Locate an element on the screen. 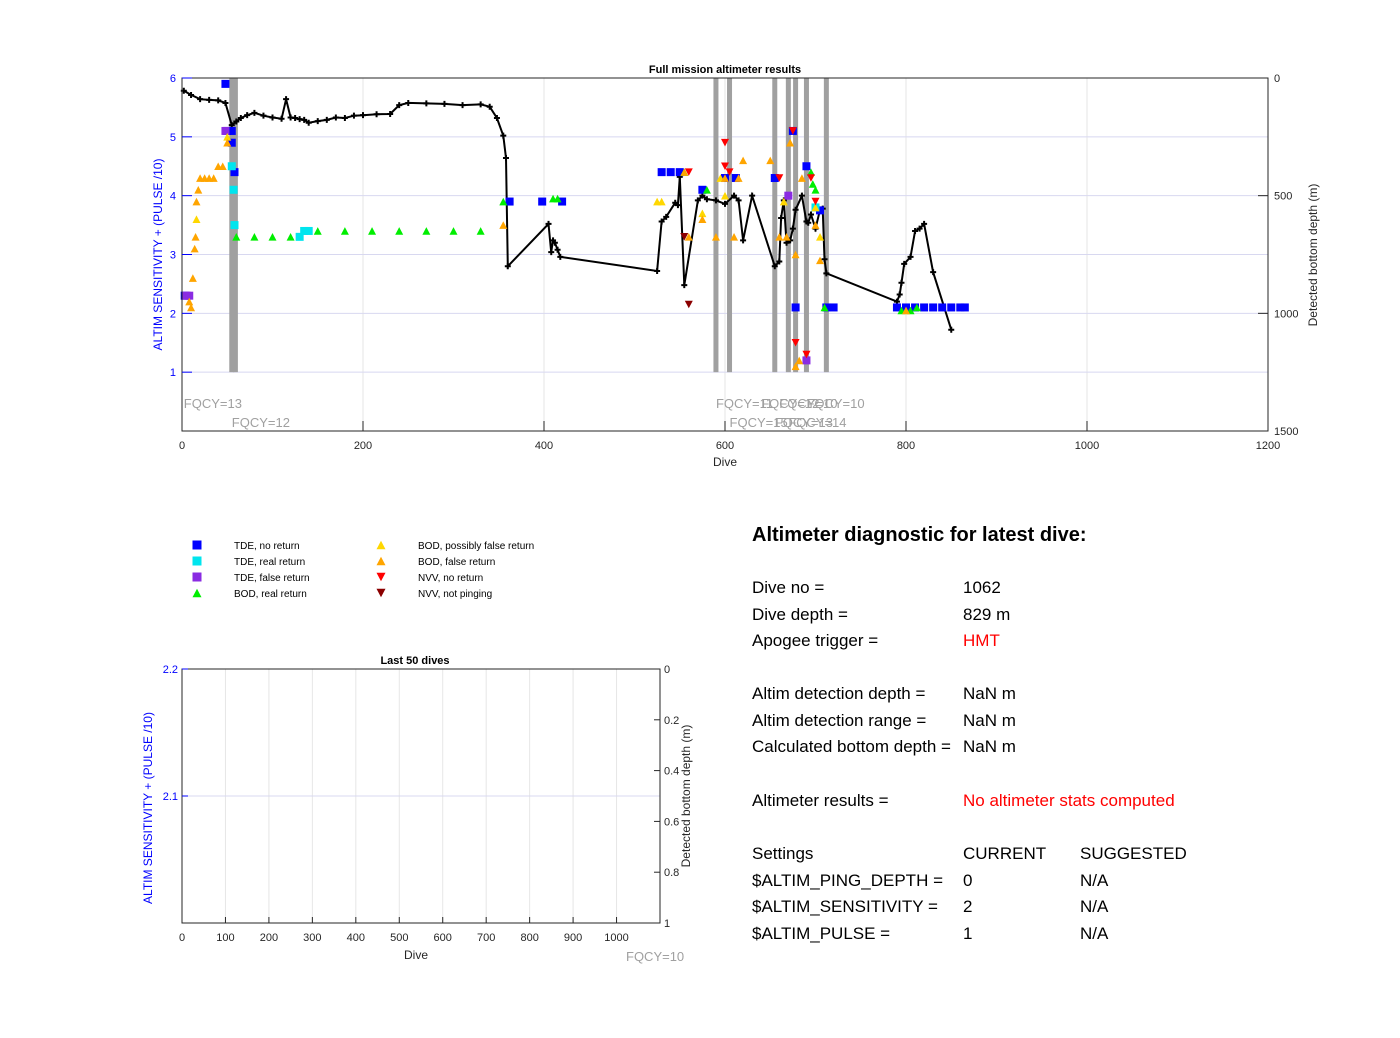 This screenshot has height=1038, width=1400. chart-title: Last 50 dives is located at coordinates (414, 661).